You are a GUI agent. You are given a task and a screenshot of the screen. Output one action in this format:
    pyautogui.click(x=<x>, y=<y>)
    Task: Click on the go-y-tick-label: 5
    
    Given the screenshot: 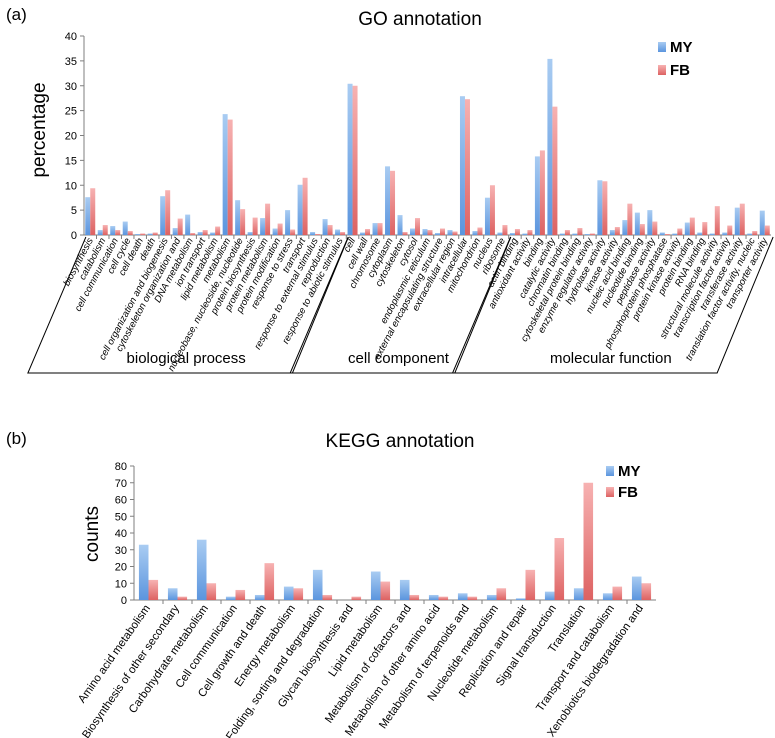 What is the action you would take?
    pyautogui.click(x=74, y=211)
    